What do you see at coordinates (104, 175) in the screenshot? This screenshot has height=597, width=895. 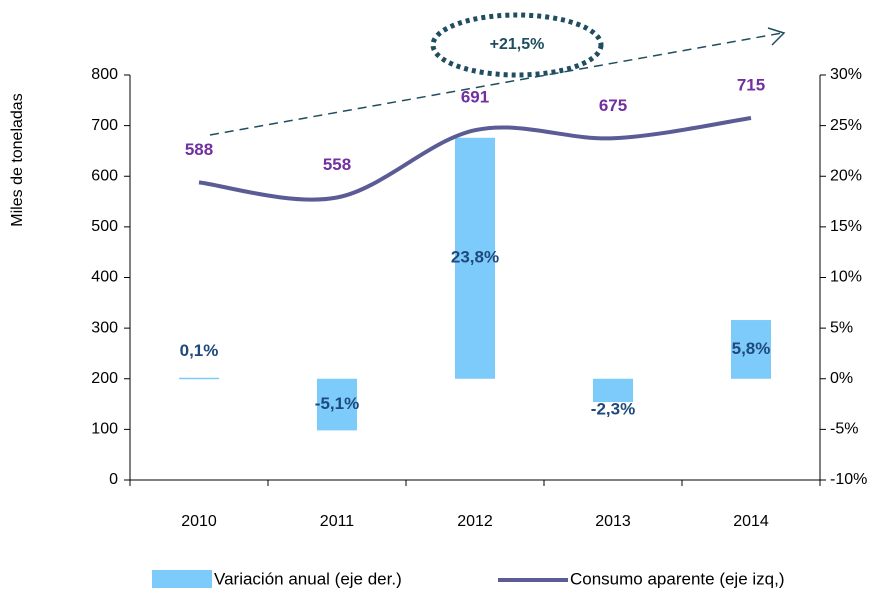 I see `y-tick-label: 600` at bounding box center [104, 175].